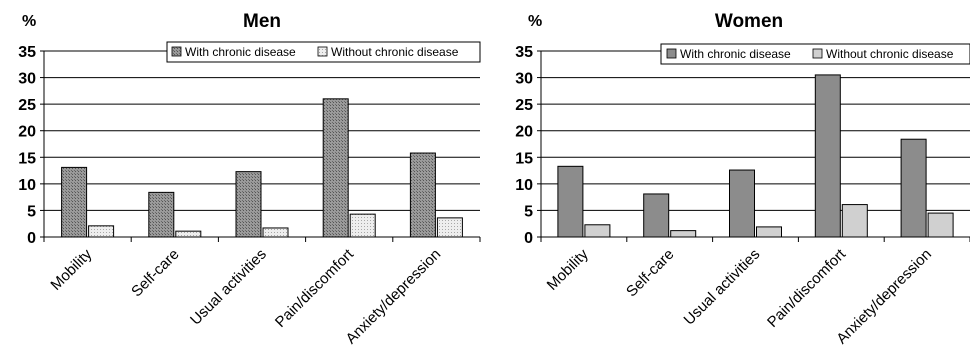 Image resolution: width=970 pixels, height=359 pixels. I want to click on men-legend-swatch-without, so click(322, 51).